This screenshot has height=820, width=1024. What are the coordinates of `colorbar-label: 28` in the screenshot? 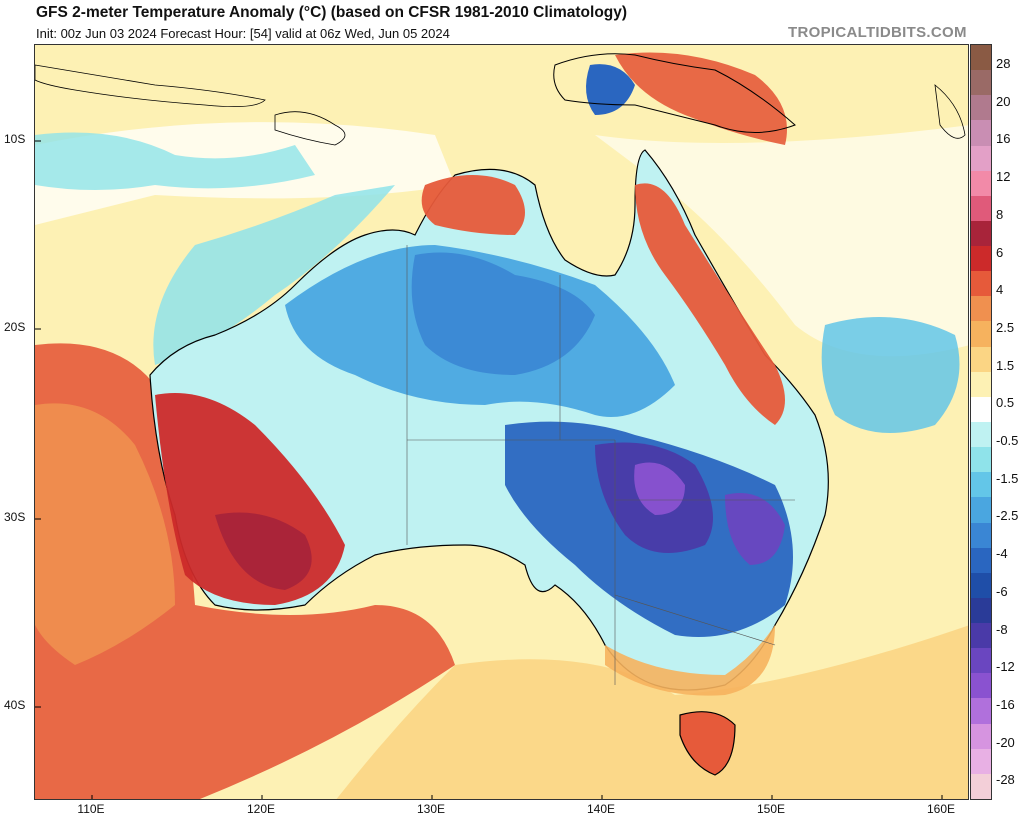 It's located at (1003, 63).